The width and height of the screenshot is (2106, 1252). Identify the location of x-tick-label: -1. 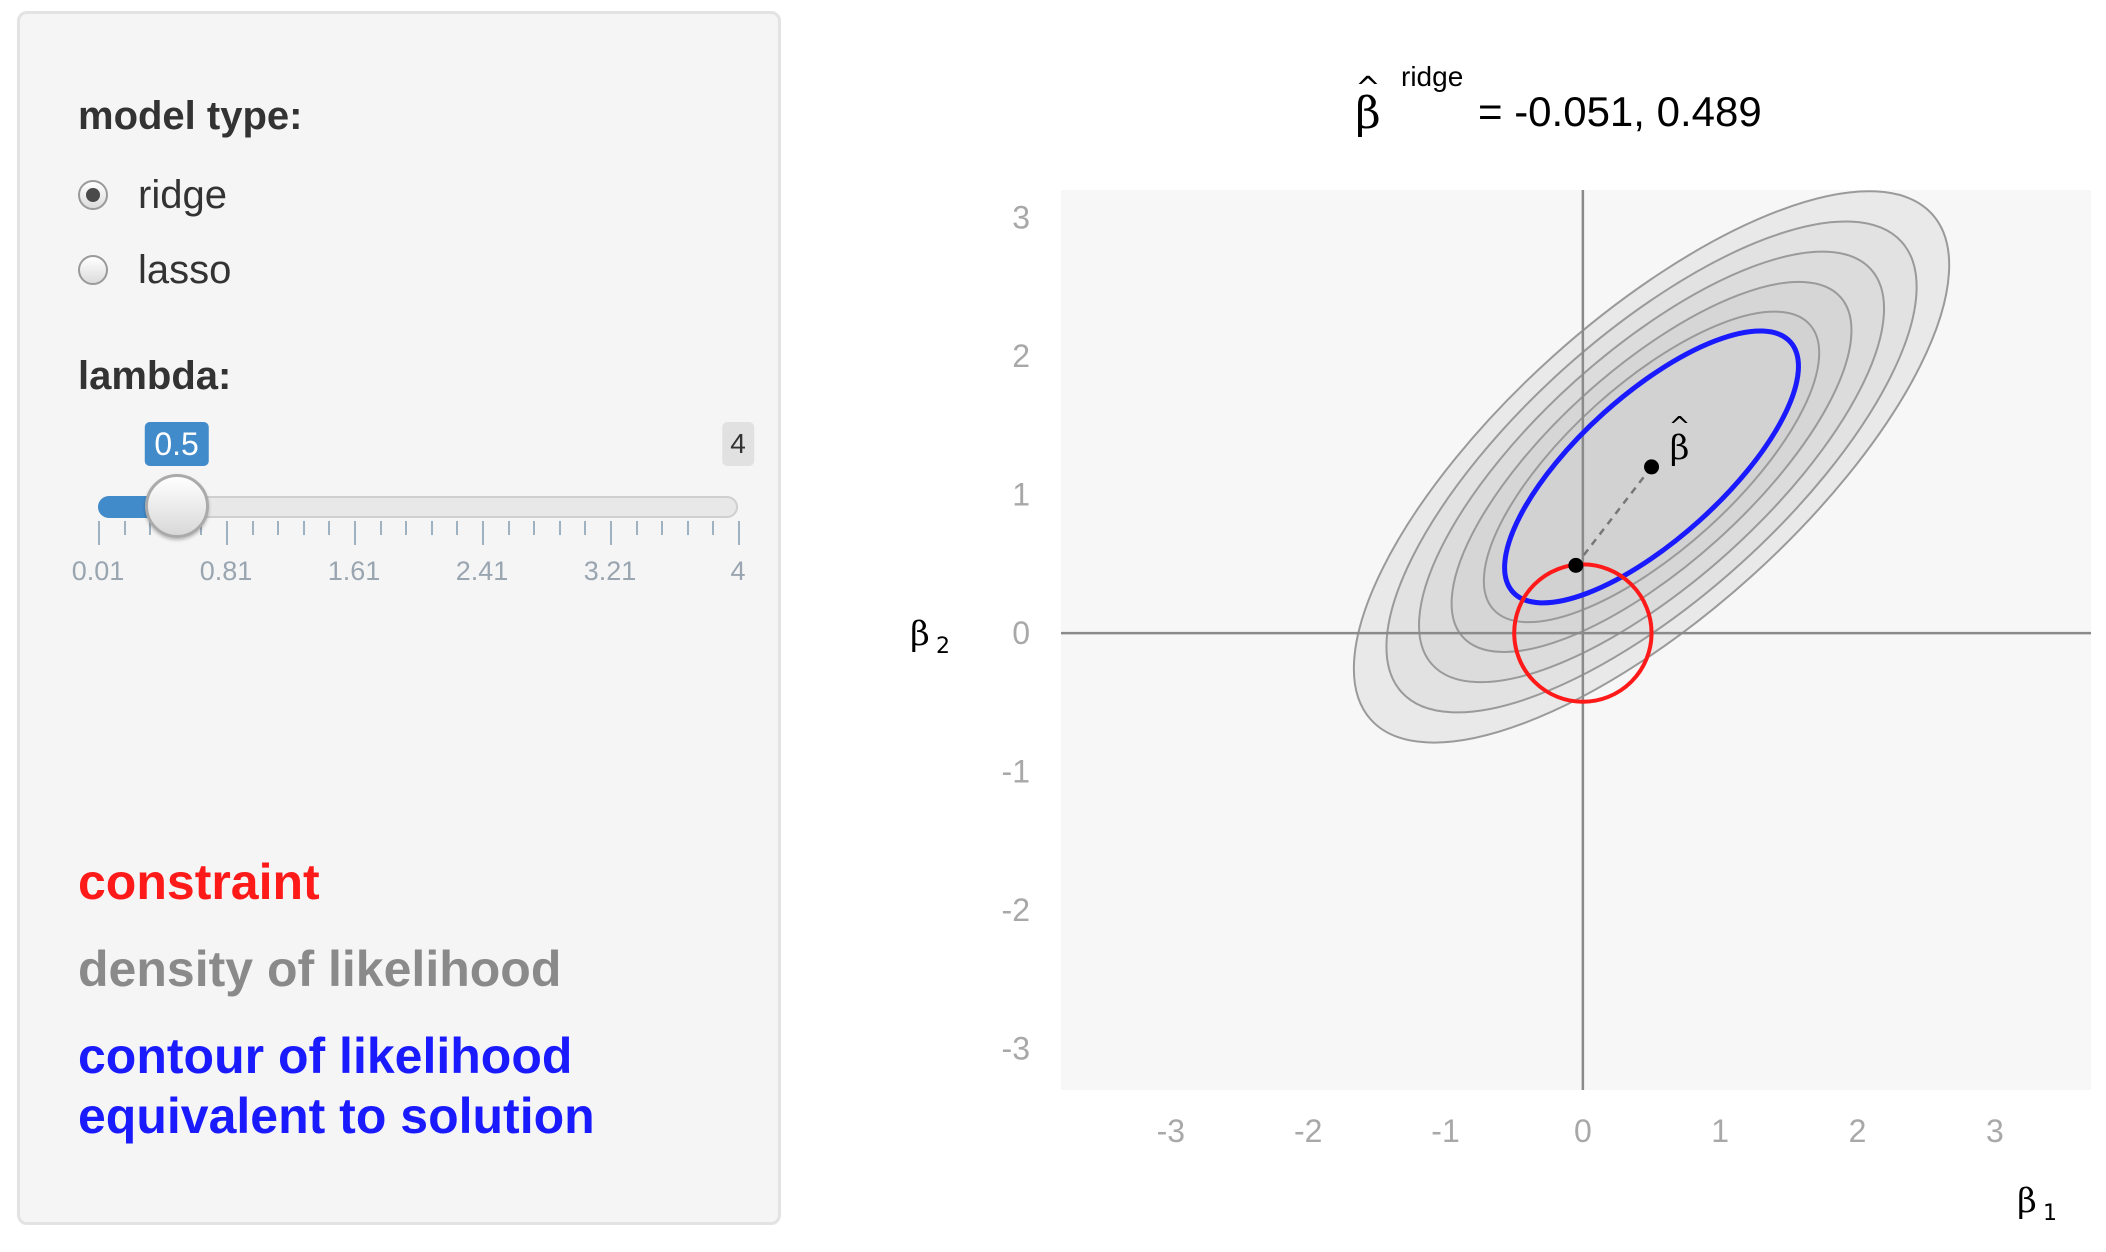
(1445, 1131).